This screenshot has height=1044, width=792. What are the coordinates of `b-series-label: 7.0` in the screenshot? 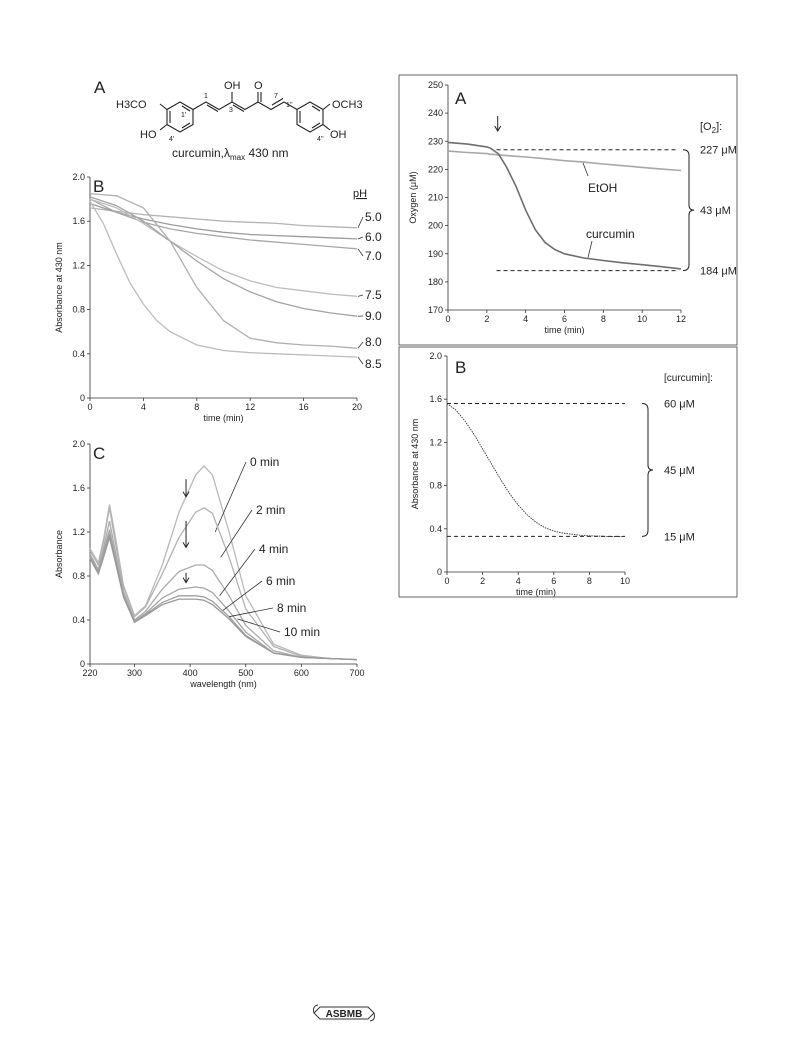 It's located at (373, 256).